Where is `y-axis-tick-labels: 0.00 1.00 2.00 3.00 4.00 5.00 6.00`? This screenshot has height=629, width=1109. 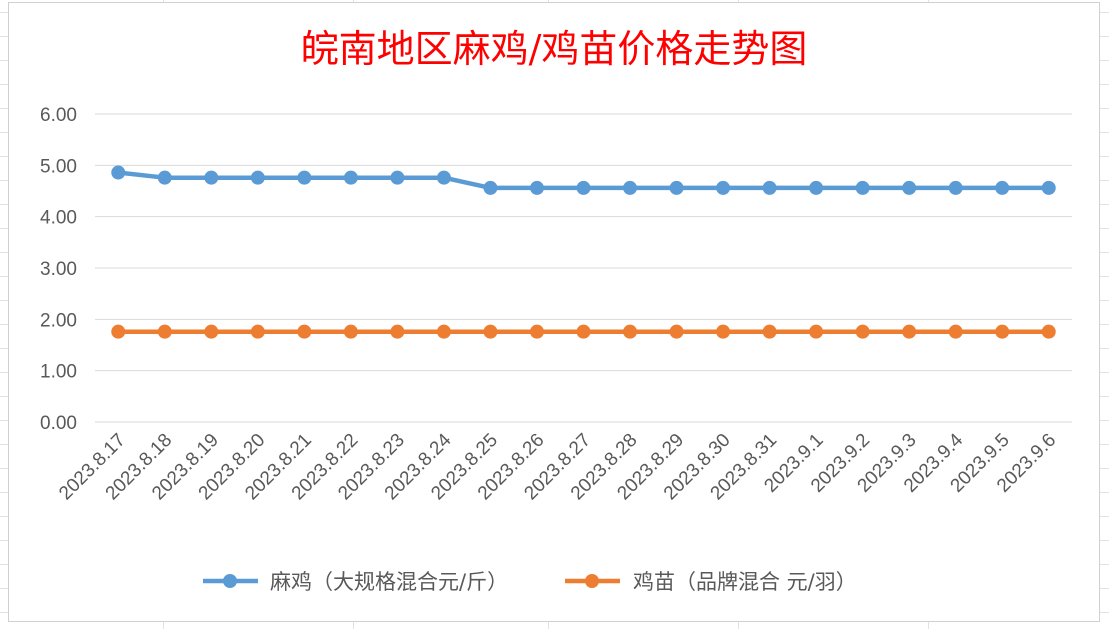
y-axis-tick-labels: 0.00 1.00 2.00 3.00 4.00 5.00 6.00 is located at coordinates (58, 269).